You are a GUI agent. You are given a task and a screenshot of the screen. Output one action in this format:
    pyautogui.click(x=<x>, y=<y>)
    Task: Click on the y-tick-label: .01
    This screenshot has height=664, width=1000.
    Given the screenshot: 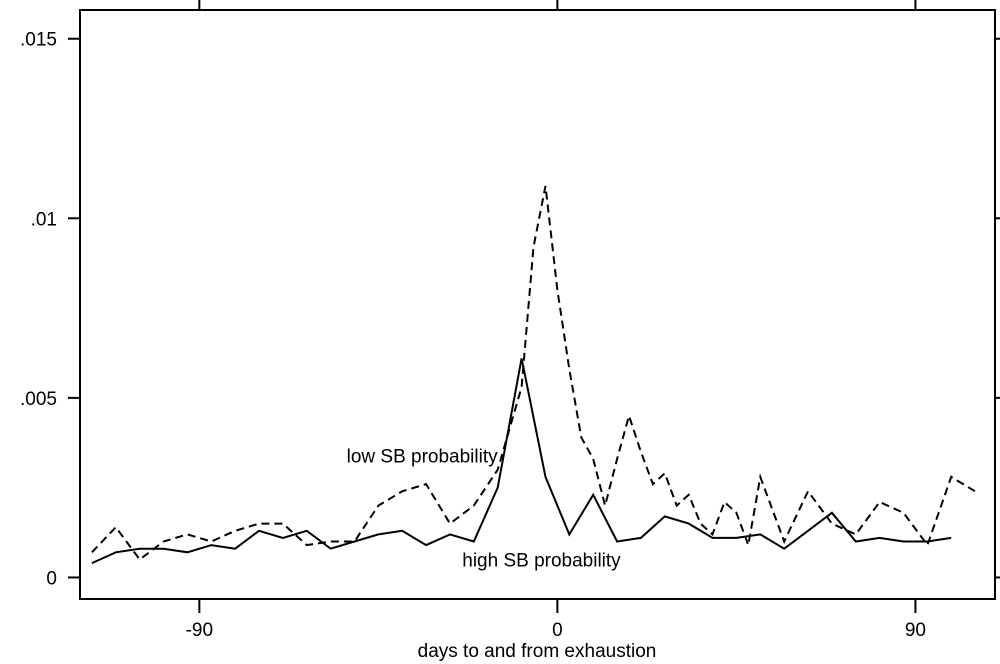 What is the action you would take?
    pyautogui.click(x=44, y=219)
    